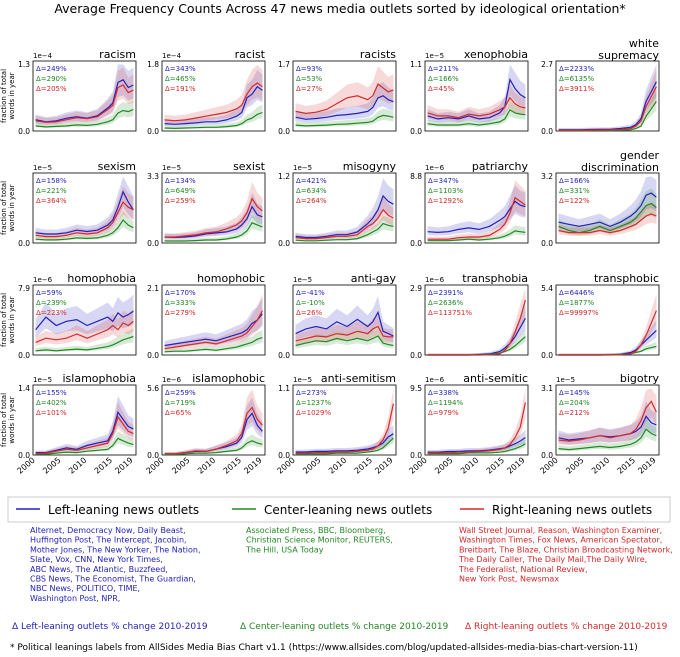 This screenshot has height=657, width=680. I want to click on panel-title: patriarchy, so click(500, 166).